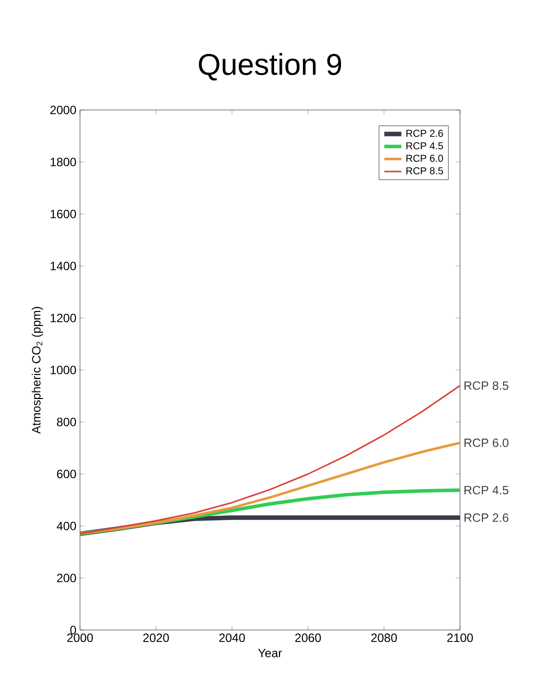  What do you see at coordinates (486, 385) in the screenshot?
I see `text: RCP 8.5` at bounding box center [486, 385].